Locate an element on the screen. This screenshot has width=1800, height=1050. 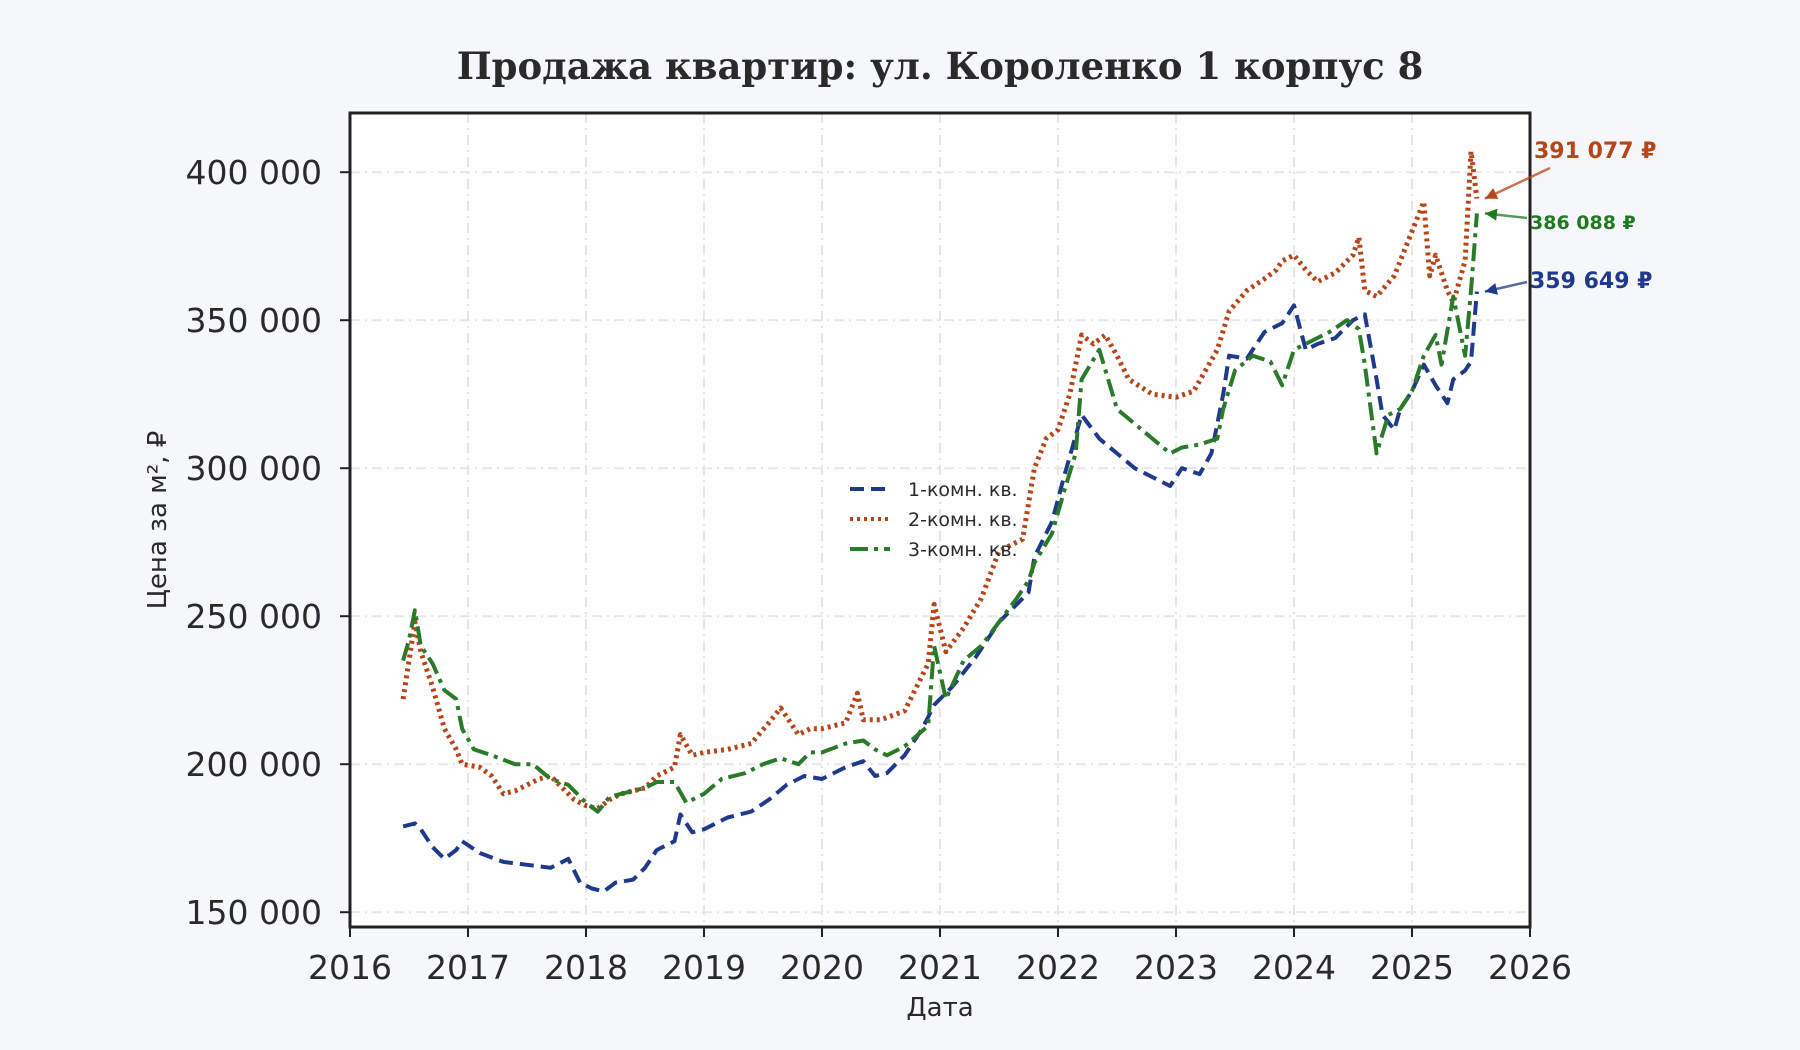
y-tick-label: 250 000 is located at coordinates (254, 616).